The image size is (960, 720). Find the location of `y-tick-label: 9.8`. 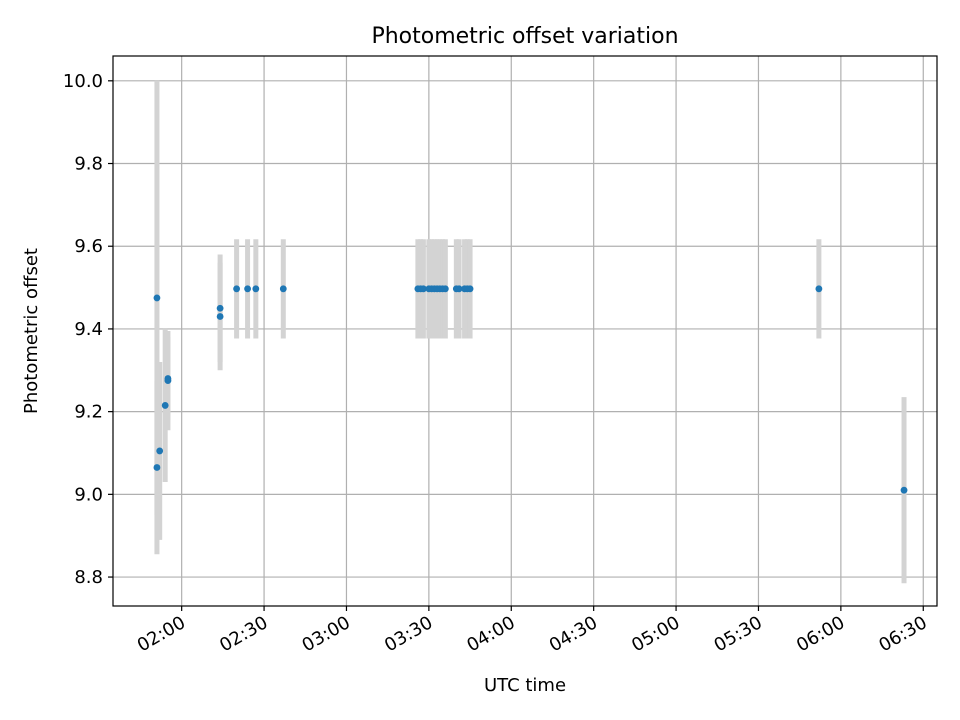

y-tick-label: 9.8 is located at coordinates (88, 164).